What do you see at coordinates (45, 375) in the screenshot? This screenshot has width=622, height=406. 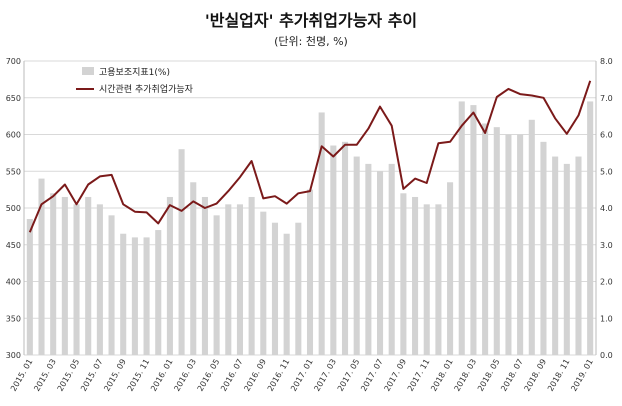 I see `x-tick-label: 2015. 03` at bounding box center [45, 375].